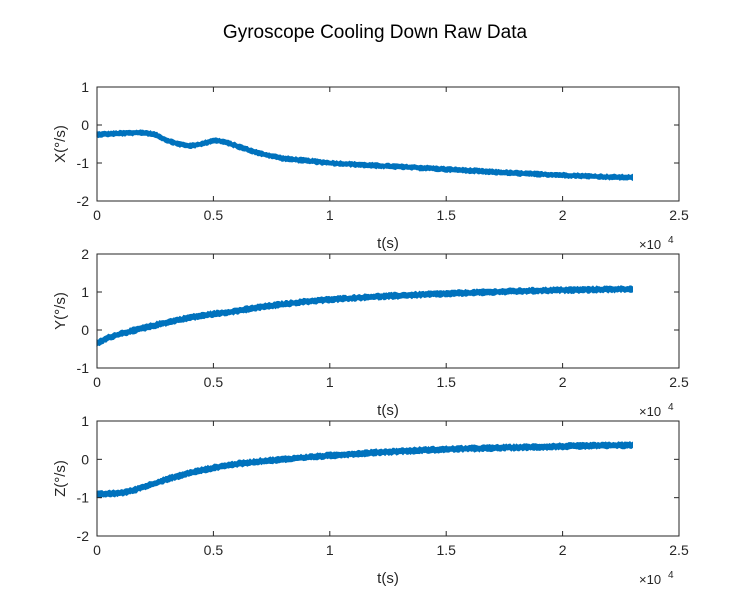 The width and height of the screenshot is (750, 599). I want to click on y-axis-label: Z(°/s), so click(60, 478).